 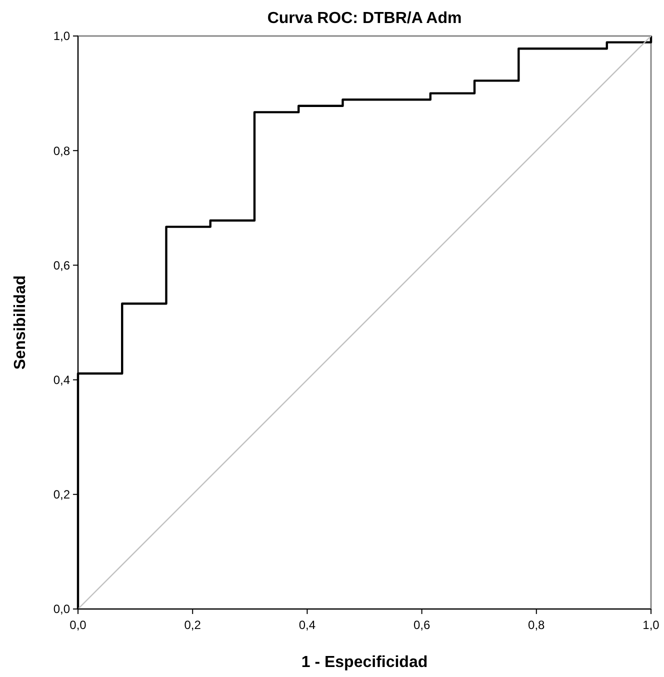 I want to click on x-tick-label: 0,8, so click(x=537, y=625).